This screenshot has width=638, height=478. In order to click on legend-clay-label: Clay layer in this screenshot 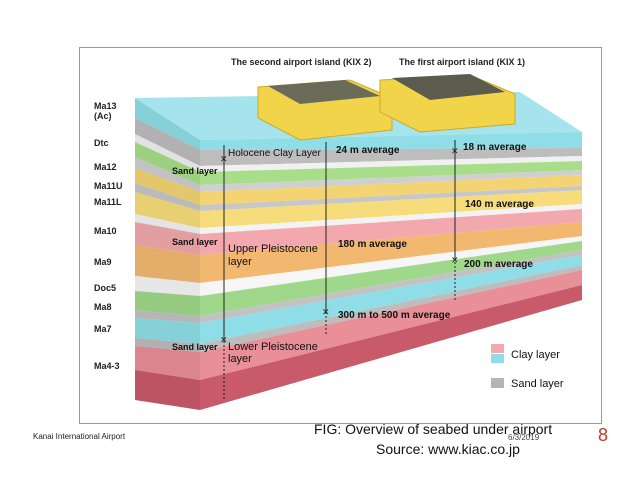, I will do `click(535, 355)`.